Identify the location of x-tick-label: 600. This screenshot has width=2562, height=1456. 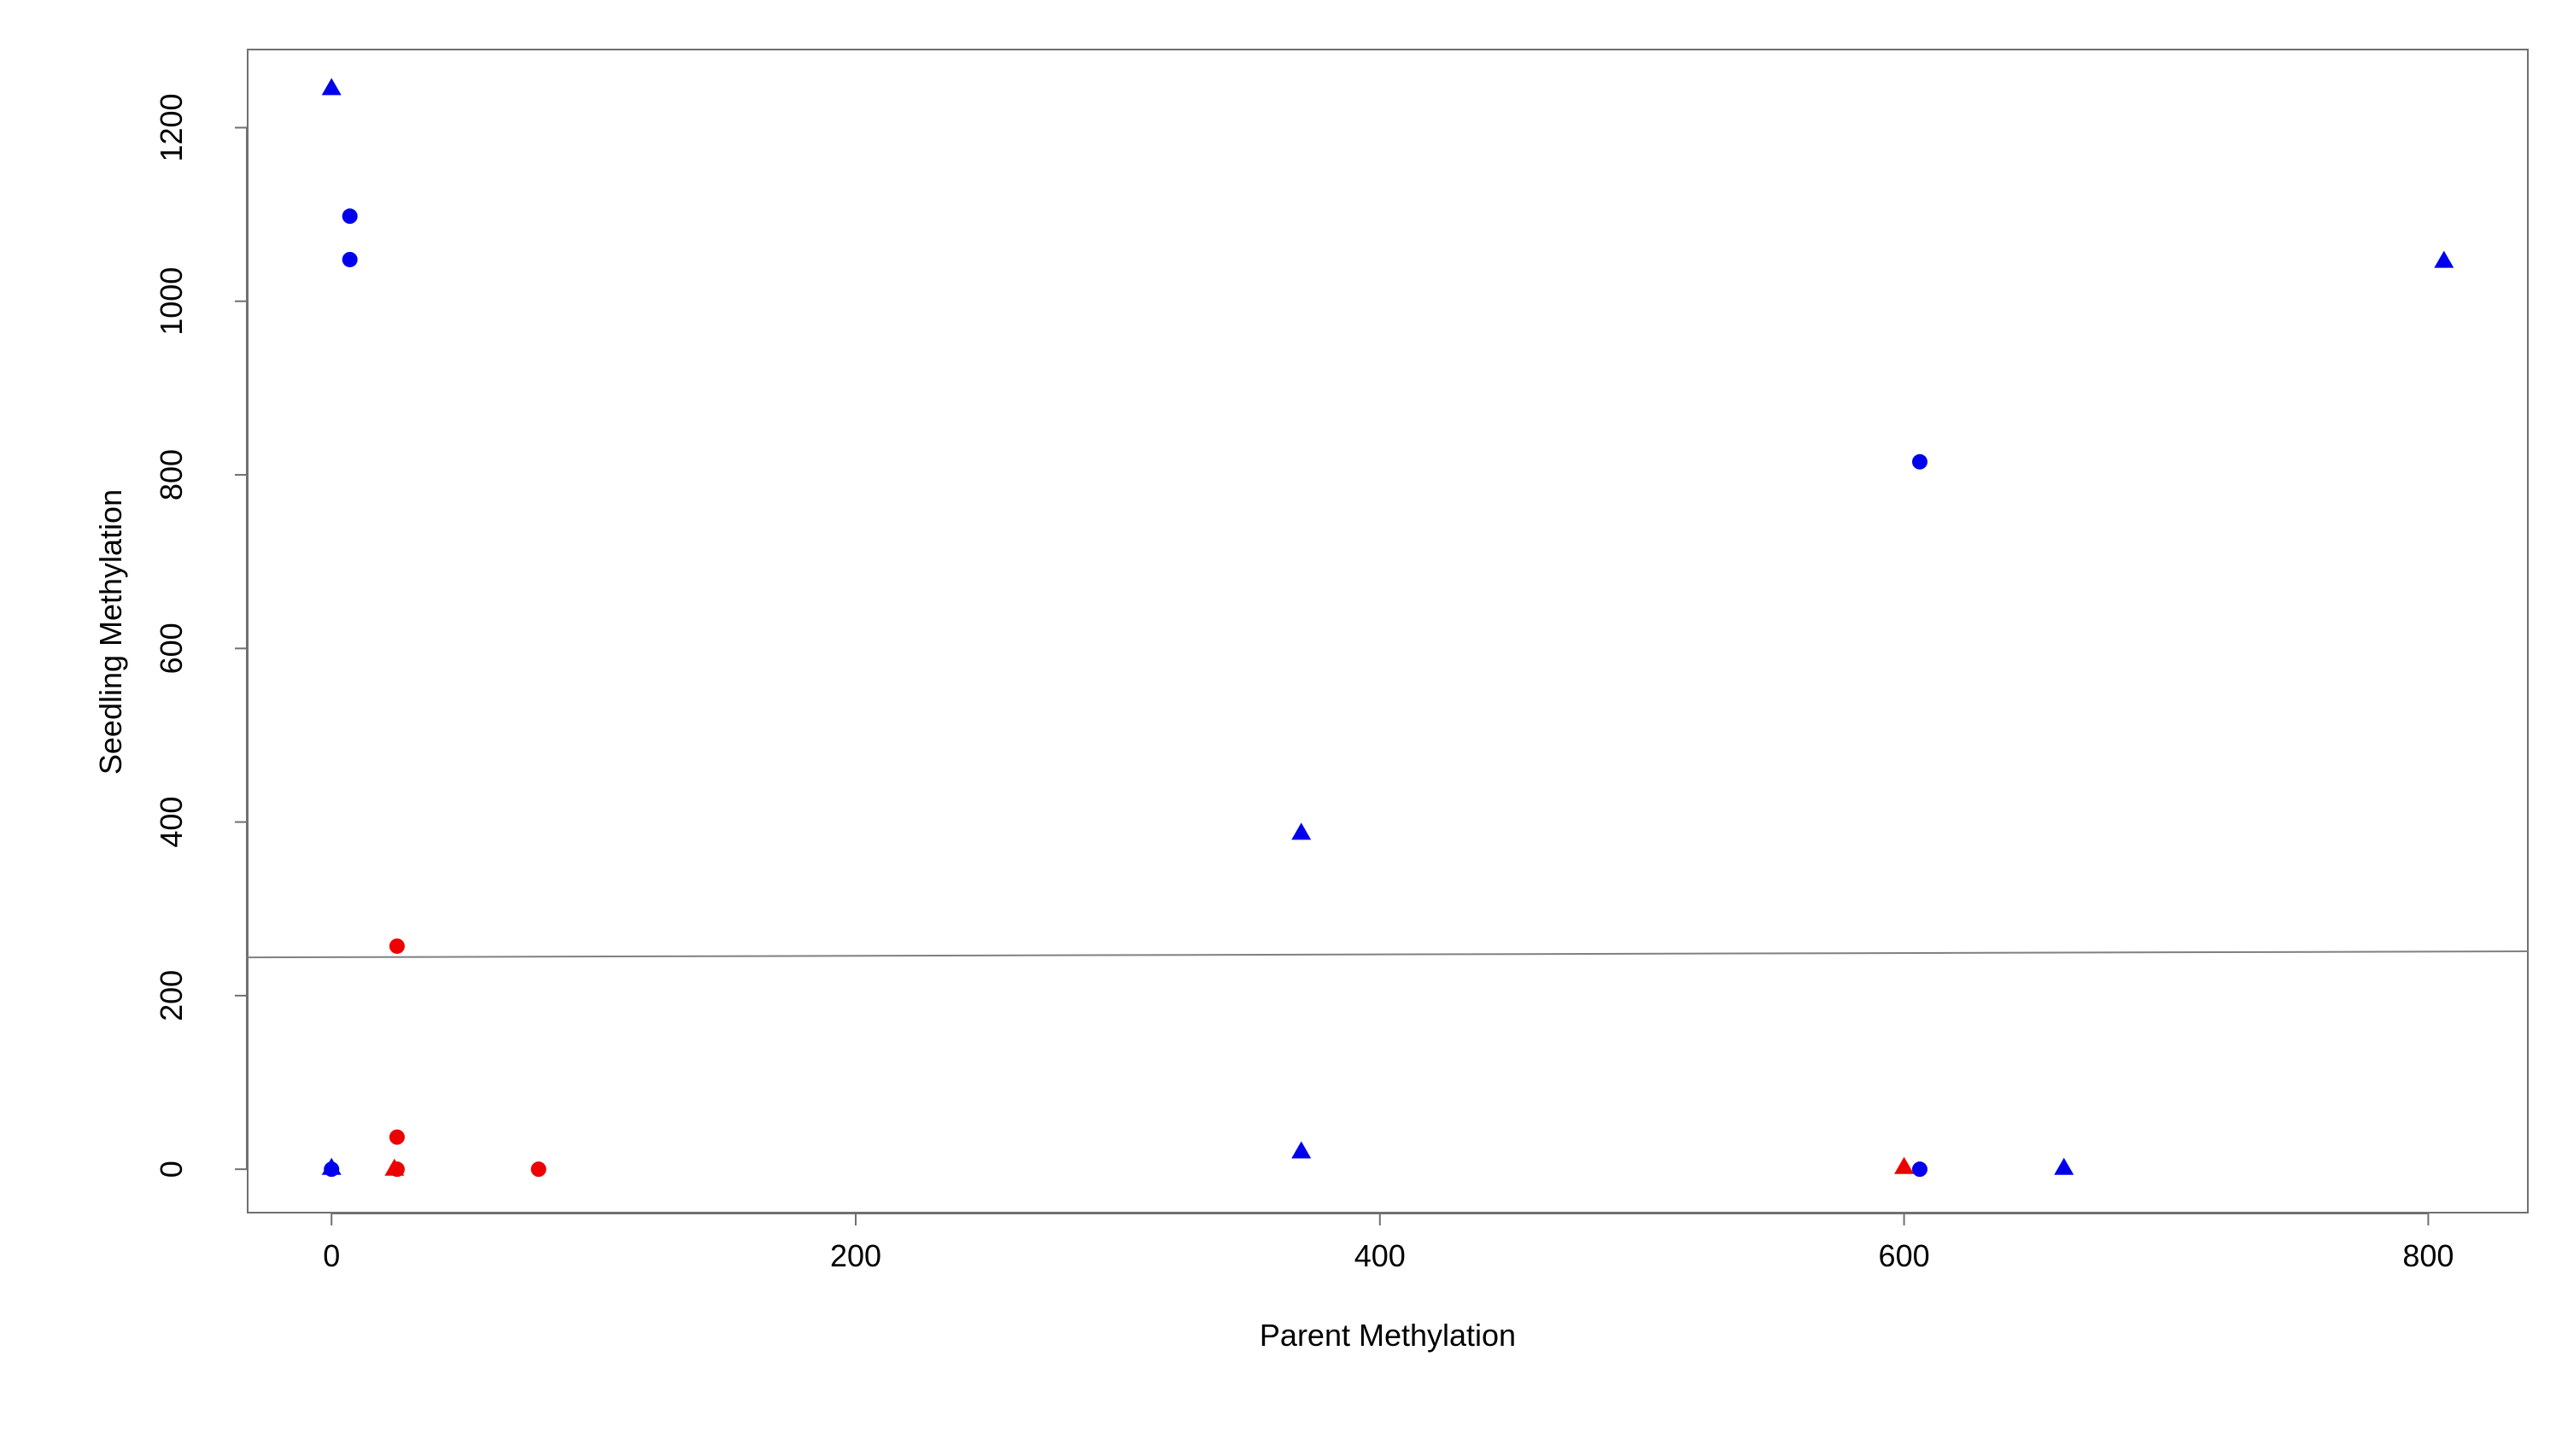
(1904, 1256).